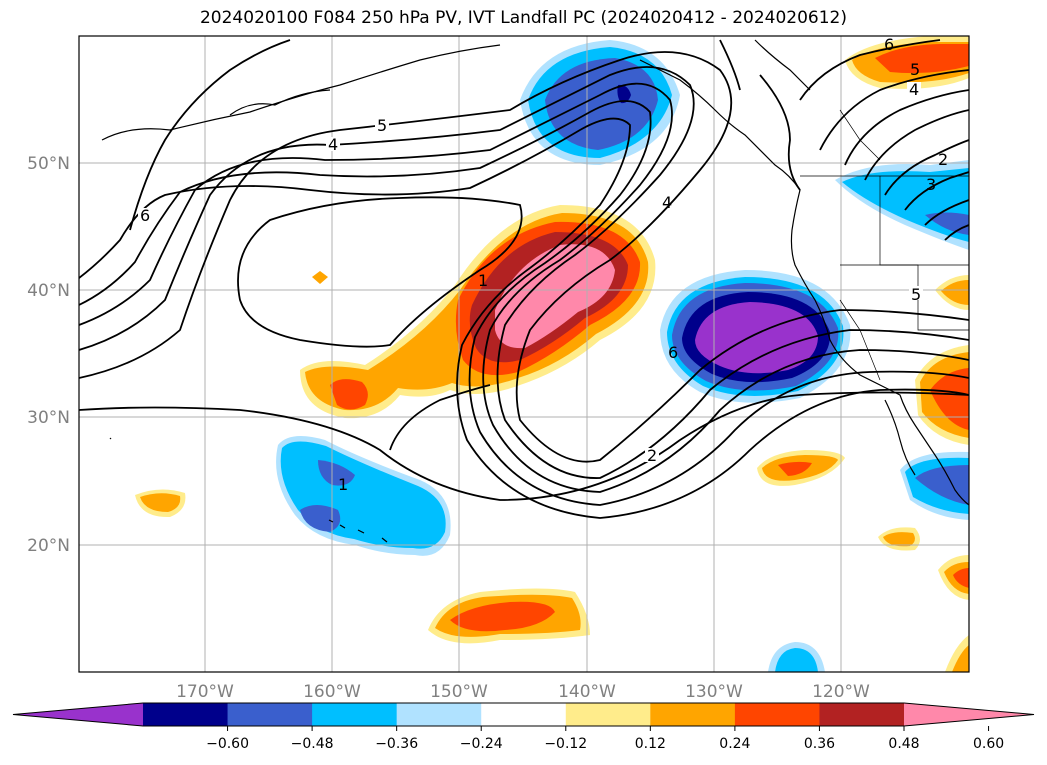 The width and height of the screenshot is (1047, 765). Describe the element at coordinates (396, 744) in the screenshot. I see `colorbar-label: −0.36` at that location.